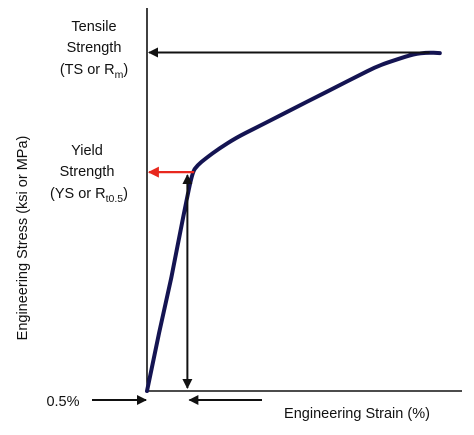  Describe the element at coordinates (357, 414) in the screenshot. I see `x-axis-label: Engineering Strain (%)` at that location.